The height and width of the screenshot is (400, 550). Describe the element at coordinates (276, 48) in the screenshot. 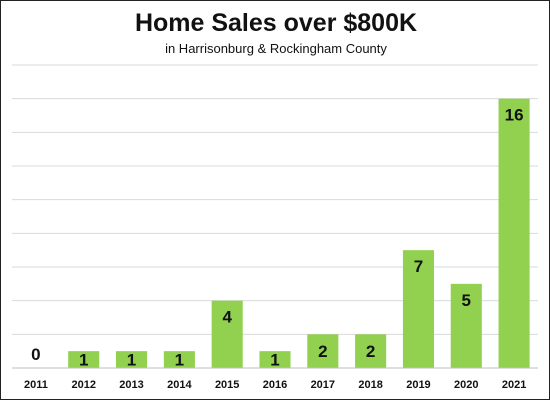

I see `chart-subtitle: in Harrisonburg & Rockingham County` at that location.